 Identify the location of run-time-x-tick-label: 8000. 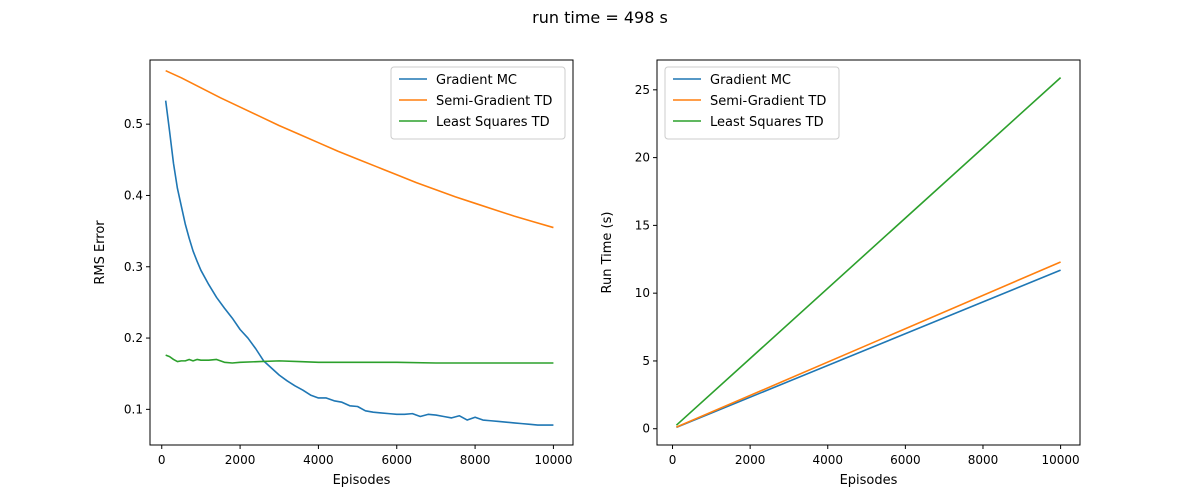
(983, 460).